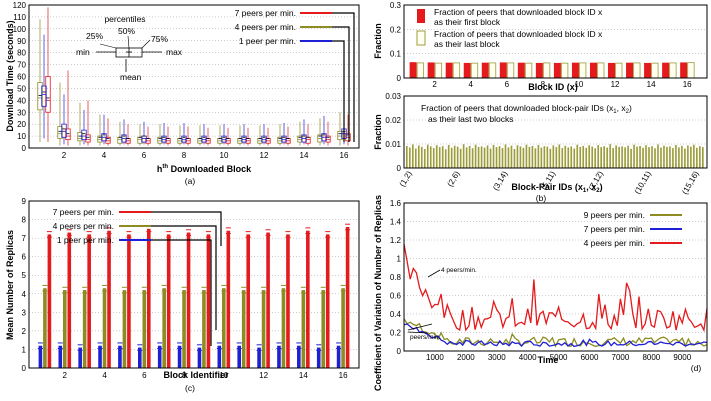 The width and height of the screenshot is (711, 401). I want to click on c-ytick-label: 7, so click(24, 238).